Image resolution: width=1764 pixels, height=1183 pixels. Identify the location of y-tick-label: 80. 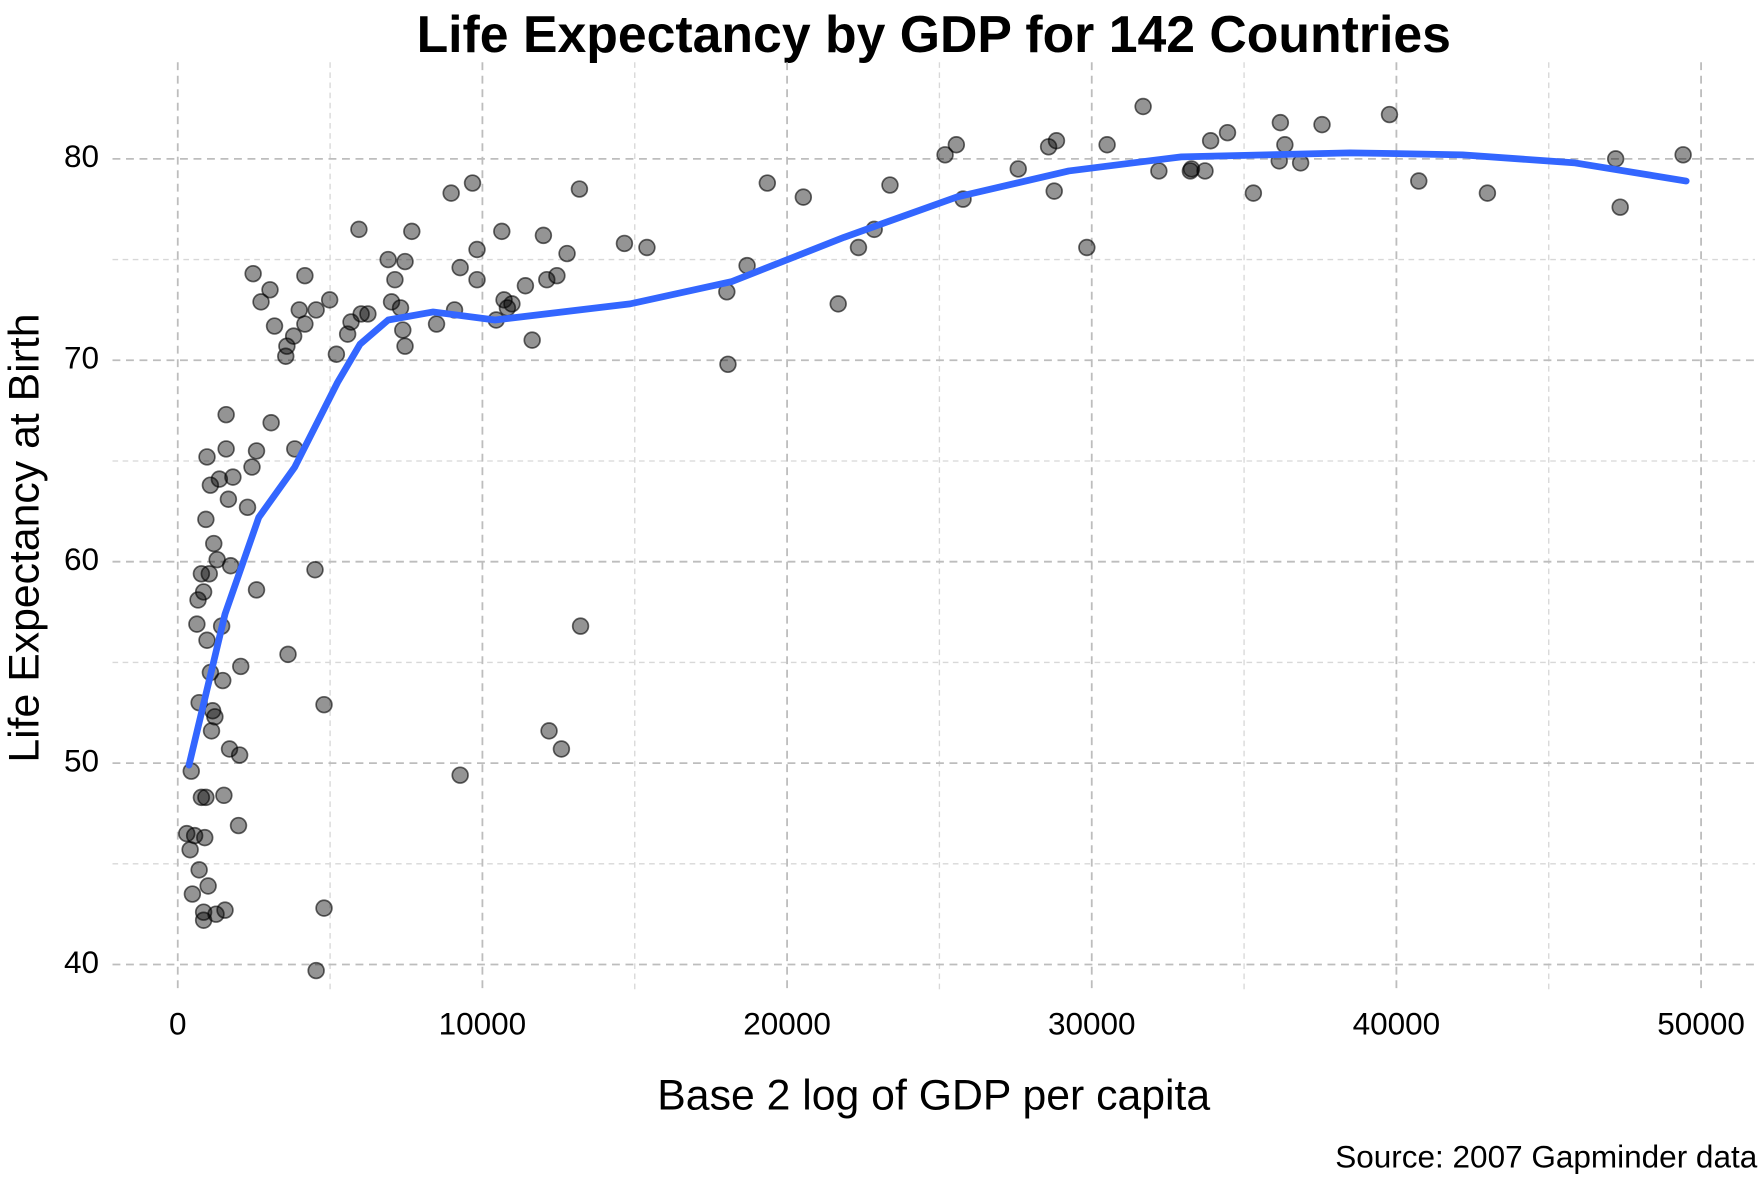
(81, 156).